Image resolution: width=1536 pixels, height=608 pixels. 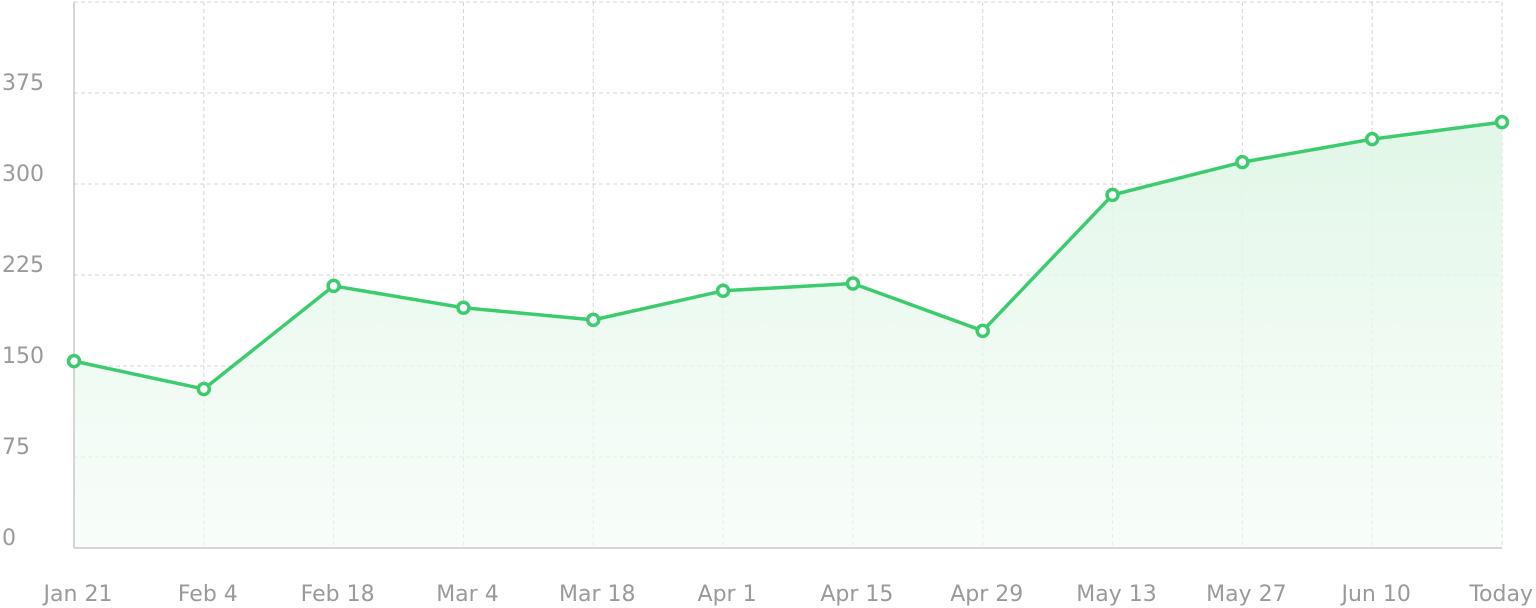 I want to click on y-tick-label: 0, so click(x=9, y=538).